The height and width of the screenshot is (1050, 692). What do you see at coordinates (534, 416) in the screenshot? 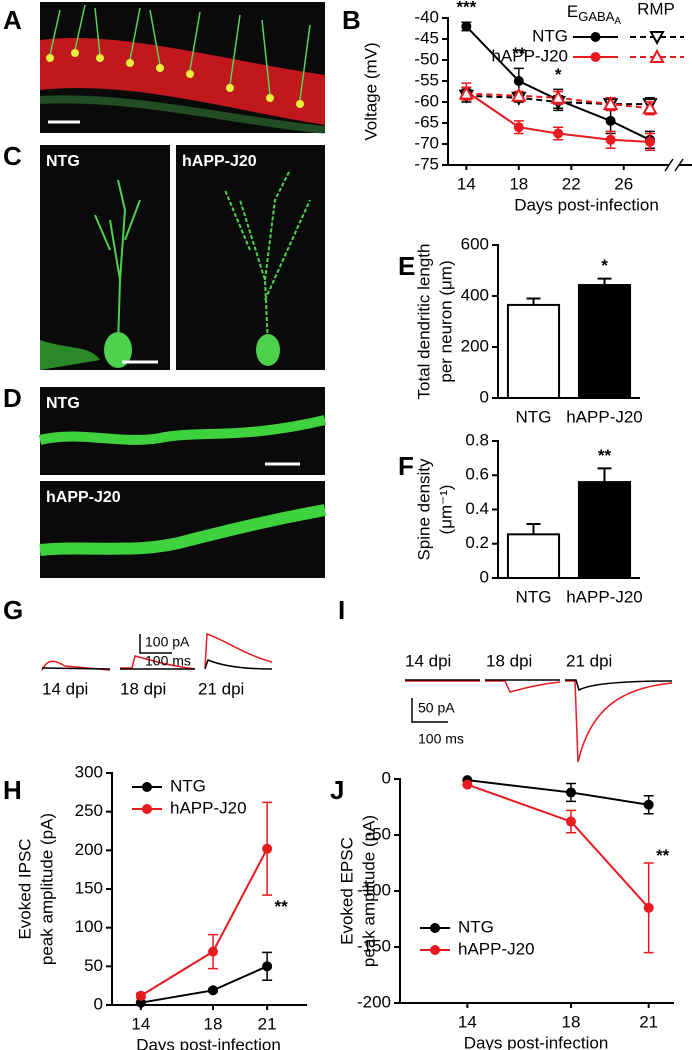
I see `x-tick-label: NTG` at bounding box center [534, 416].